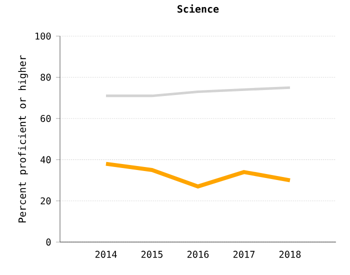  Describe the element at coordinates (43, 36) in the screenshot. I see `y-tick-label: 100` at that location.